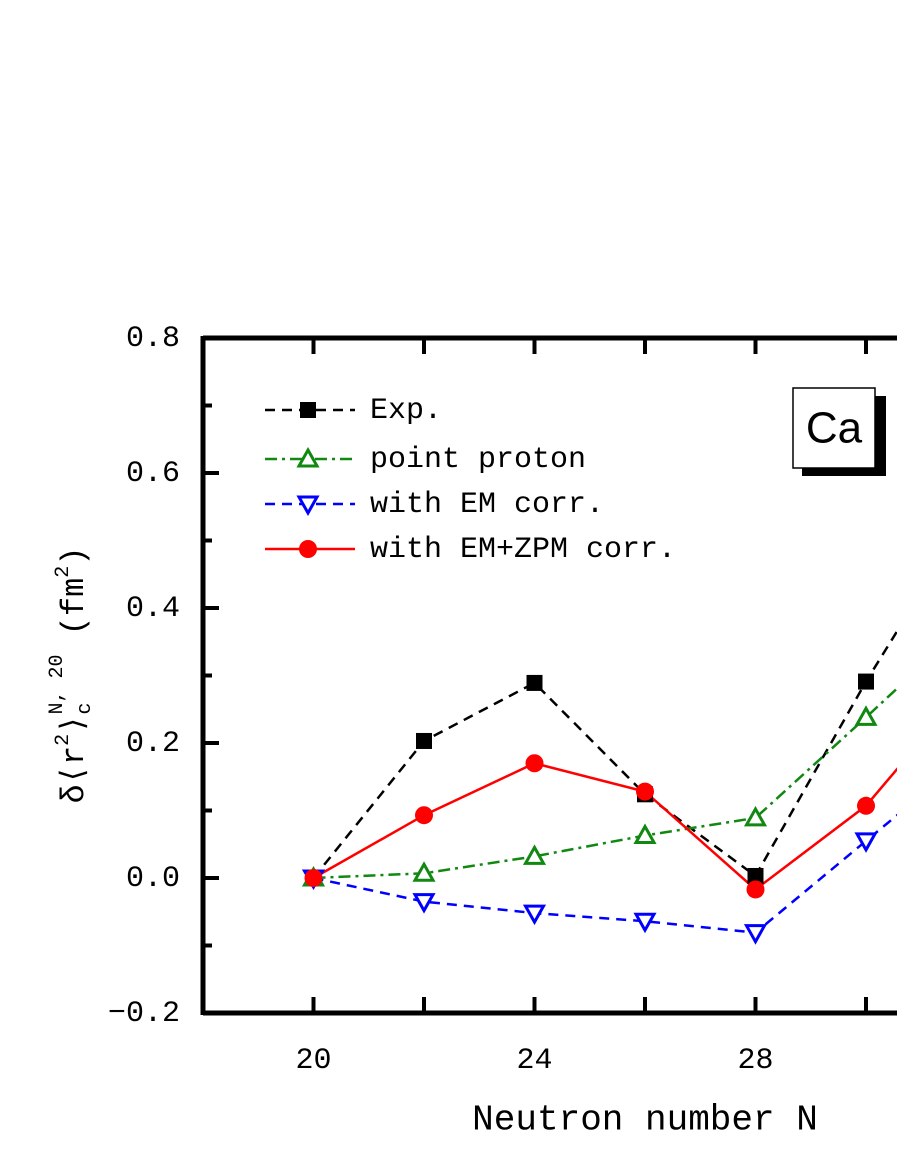 Image resolution: width=897 pixels, height=1161 pixels. What do you see at coordinates (74, 775) in the screenshot?
I see `y-axis-label-part: δ⟨r` at bounding box center [74, 775].